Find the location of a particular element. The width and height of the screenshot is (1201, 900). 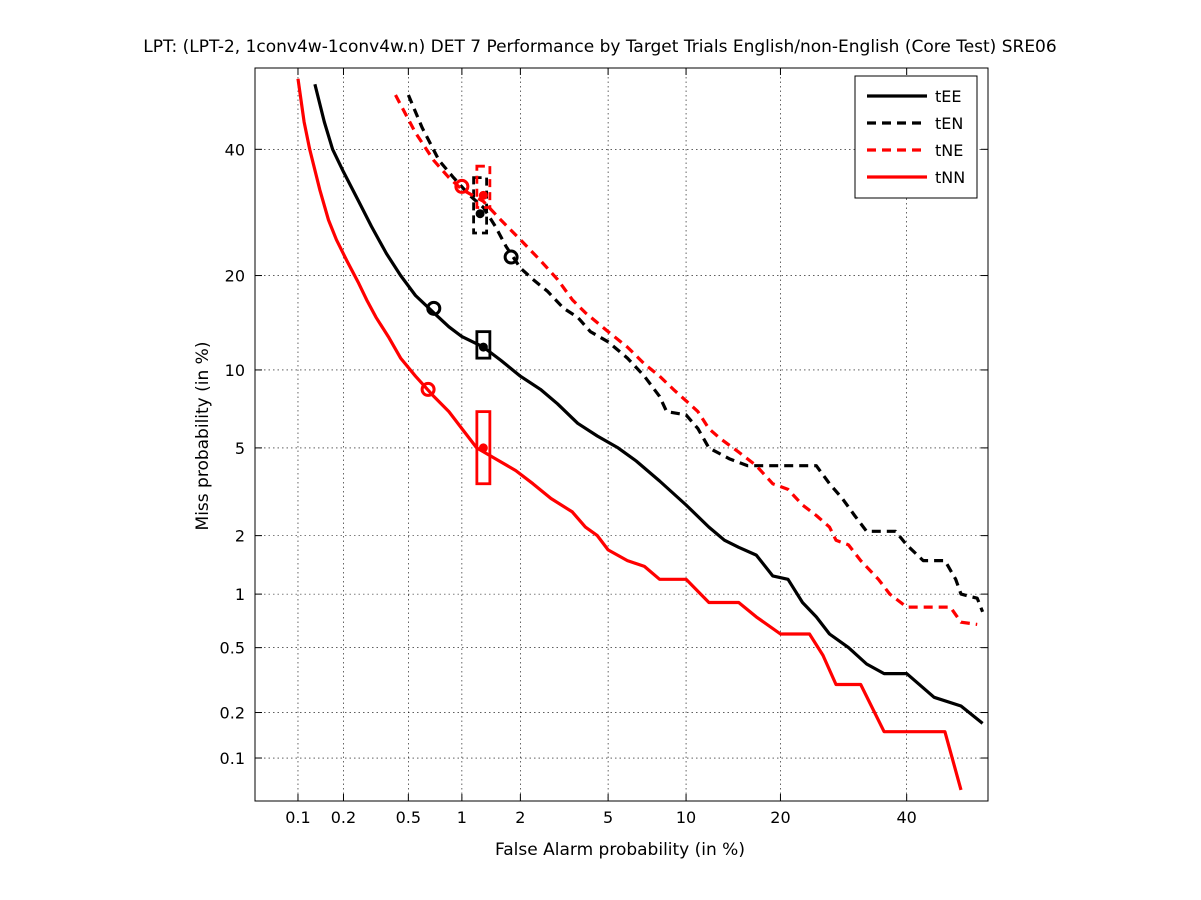

y-tick-label: 0.2 is located at coordinates (232, 713).